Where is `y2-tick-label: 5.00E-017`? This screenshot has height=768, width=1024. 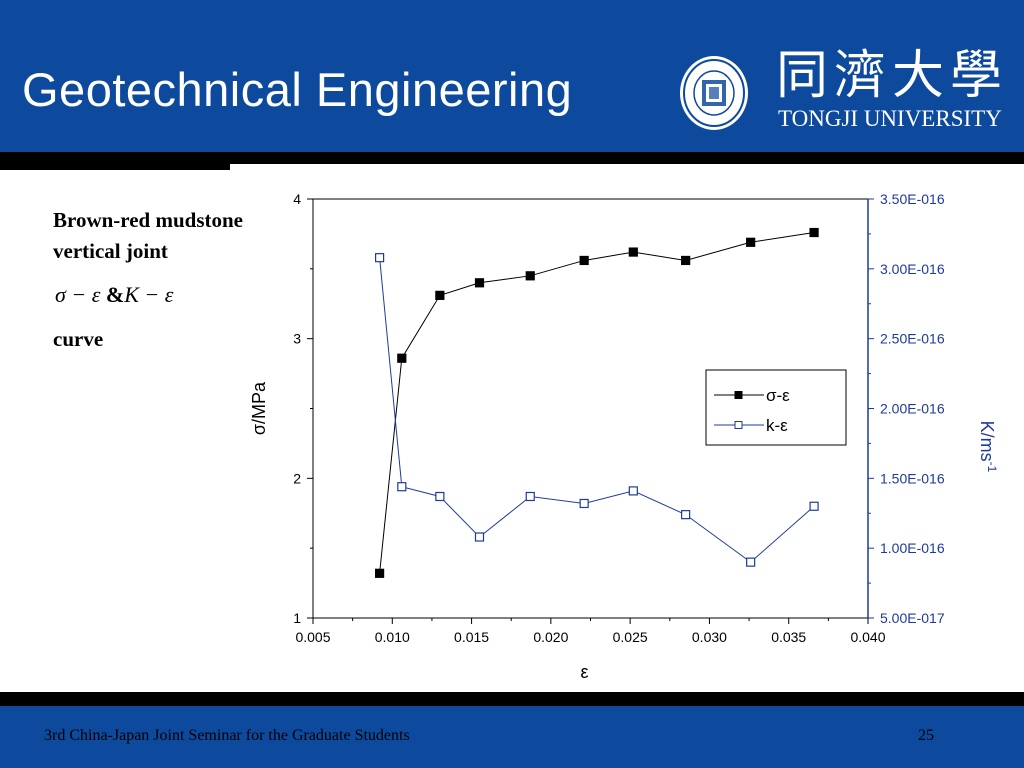 y2-tick-label: 5.00E-017 is located at coordinates (912, 618).